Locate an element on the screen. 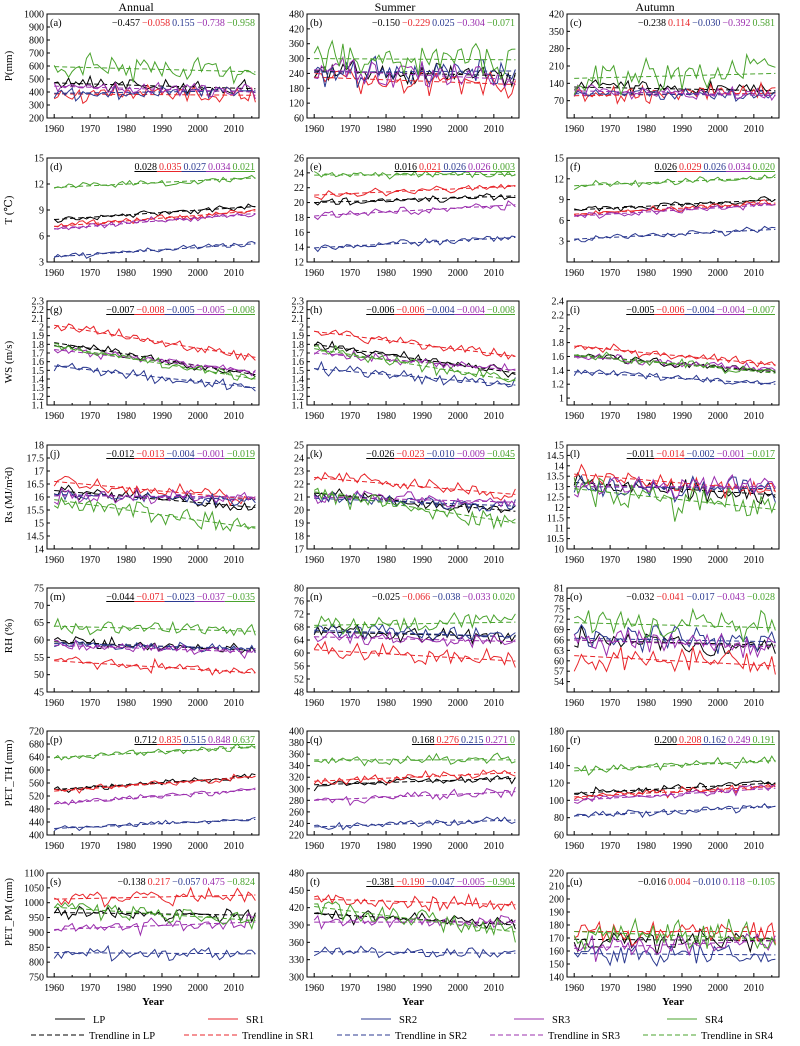 Image resolution: width=800 pixels, height=1046 pixels. y-tick-label: 320 is located at coordinates (296, 778).